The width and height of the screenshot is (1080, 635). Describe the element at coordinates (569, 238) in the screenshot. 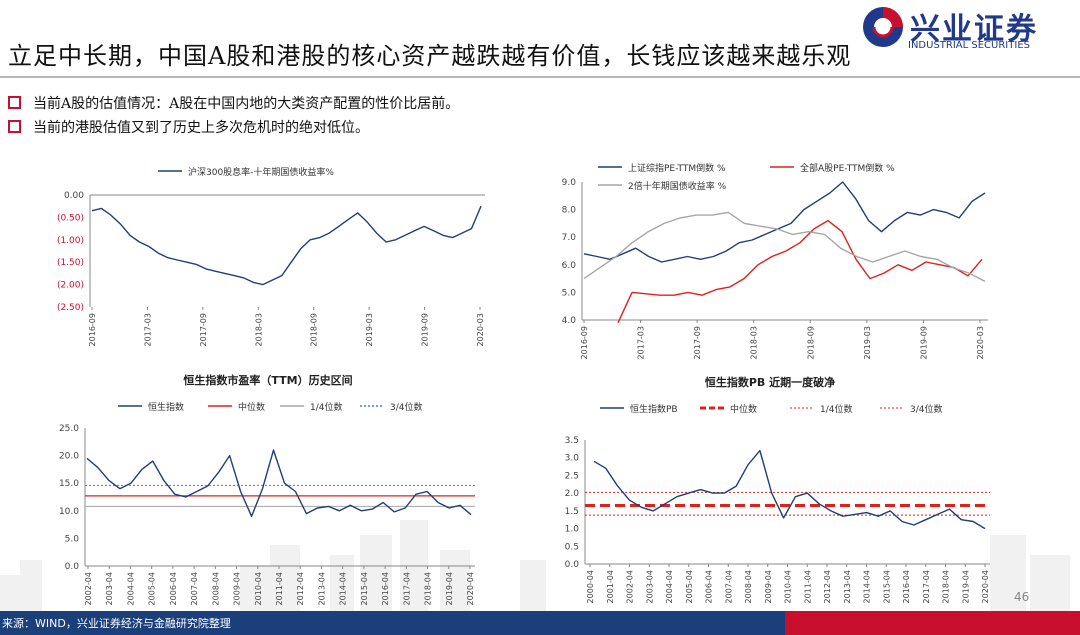

I see `y-tick-label: 7.0` at that location.